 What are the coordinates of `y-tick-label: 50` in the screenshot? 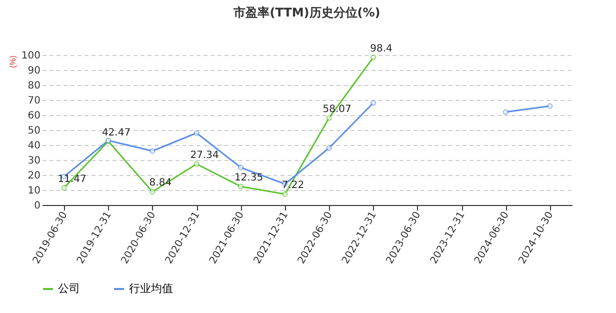 It's located at (34, 131).